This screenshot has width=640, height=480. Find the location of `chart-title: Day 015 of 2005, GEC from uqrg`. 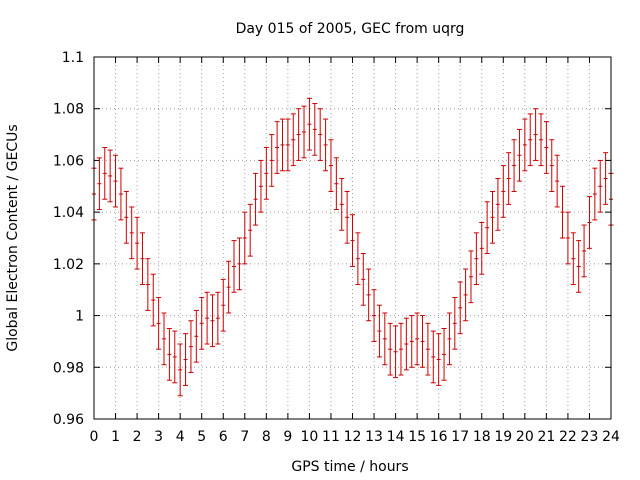

chart-title: Day 015 of 2005, GEC from uqrg is located at coordinates (350, 29).